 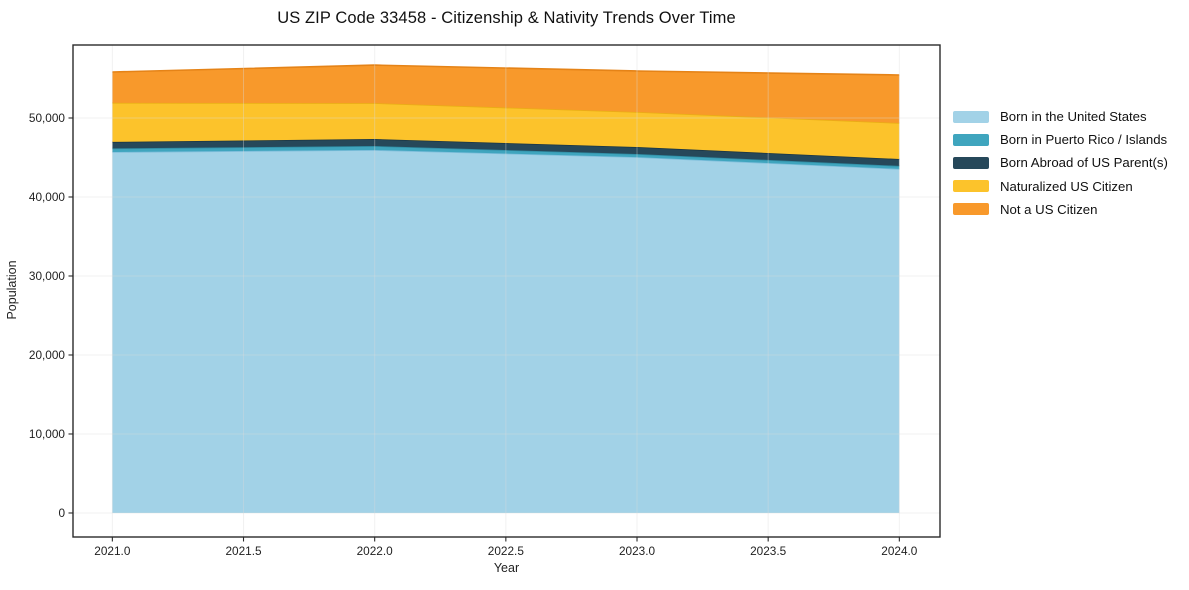 What do you see at coordinates (768, 551) in the screenshot?
I see `x-tick-label: 2023.5` at bounding box center [768, 551].